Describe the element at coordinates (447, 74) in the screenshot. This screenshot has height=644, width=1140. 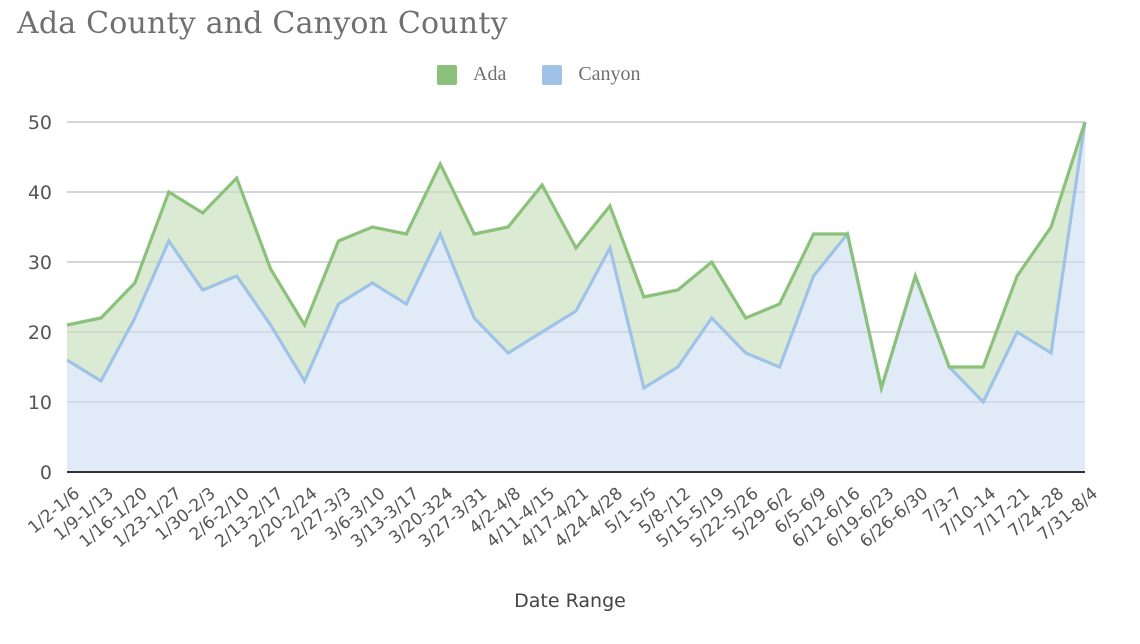
I see `legend-swatch-ada` at that location.